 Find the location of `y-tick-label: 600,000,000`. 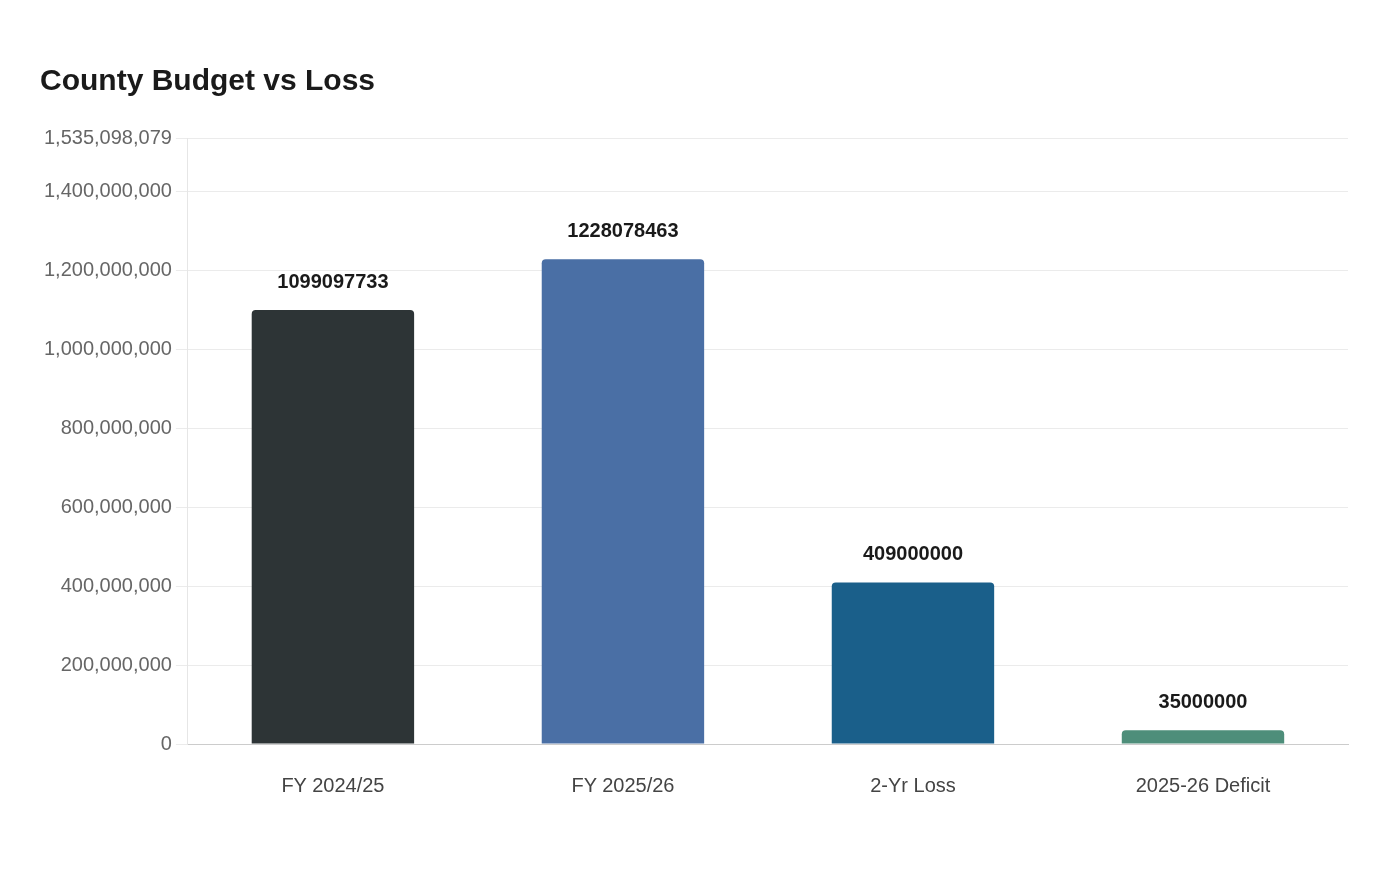

y-tick-label: 600,000,000 is located at coordinates (116, 505).